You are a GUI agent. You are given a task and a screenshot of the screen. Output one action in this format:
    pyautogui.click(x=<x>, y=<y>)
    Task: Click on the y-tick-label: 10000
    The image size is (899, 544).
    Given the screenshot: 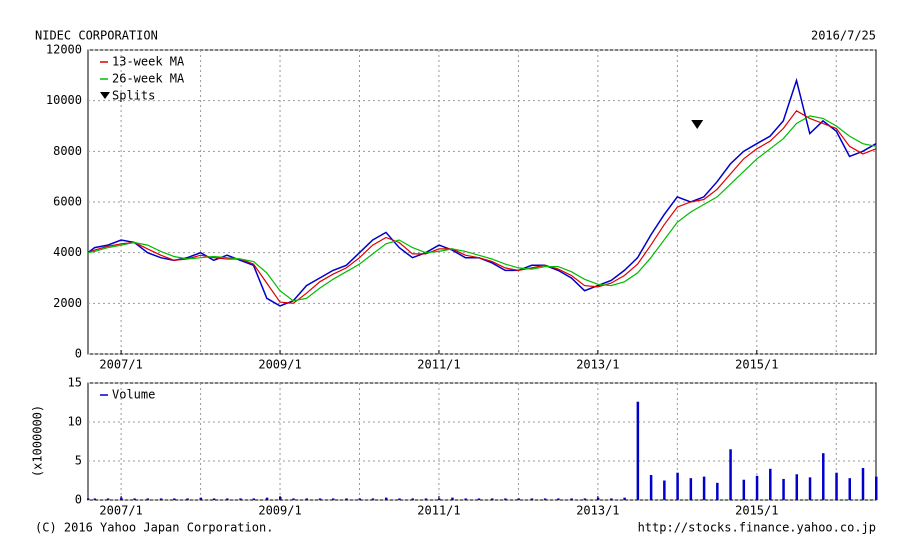 What is the action you would take?
    pyautogui.click(x=64, y=100)
    